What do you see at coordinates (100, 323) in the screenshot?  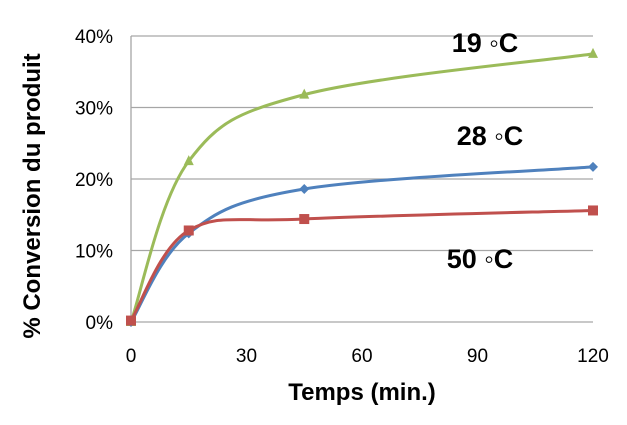 I see `y-tick-label: 0%` at bounding box center [100, 323].